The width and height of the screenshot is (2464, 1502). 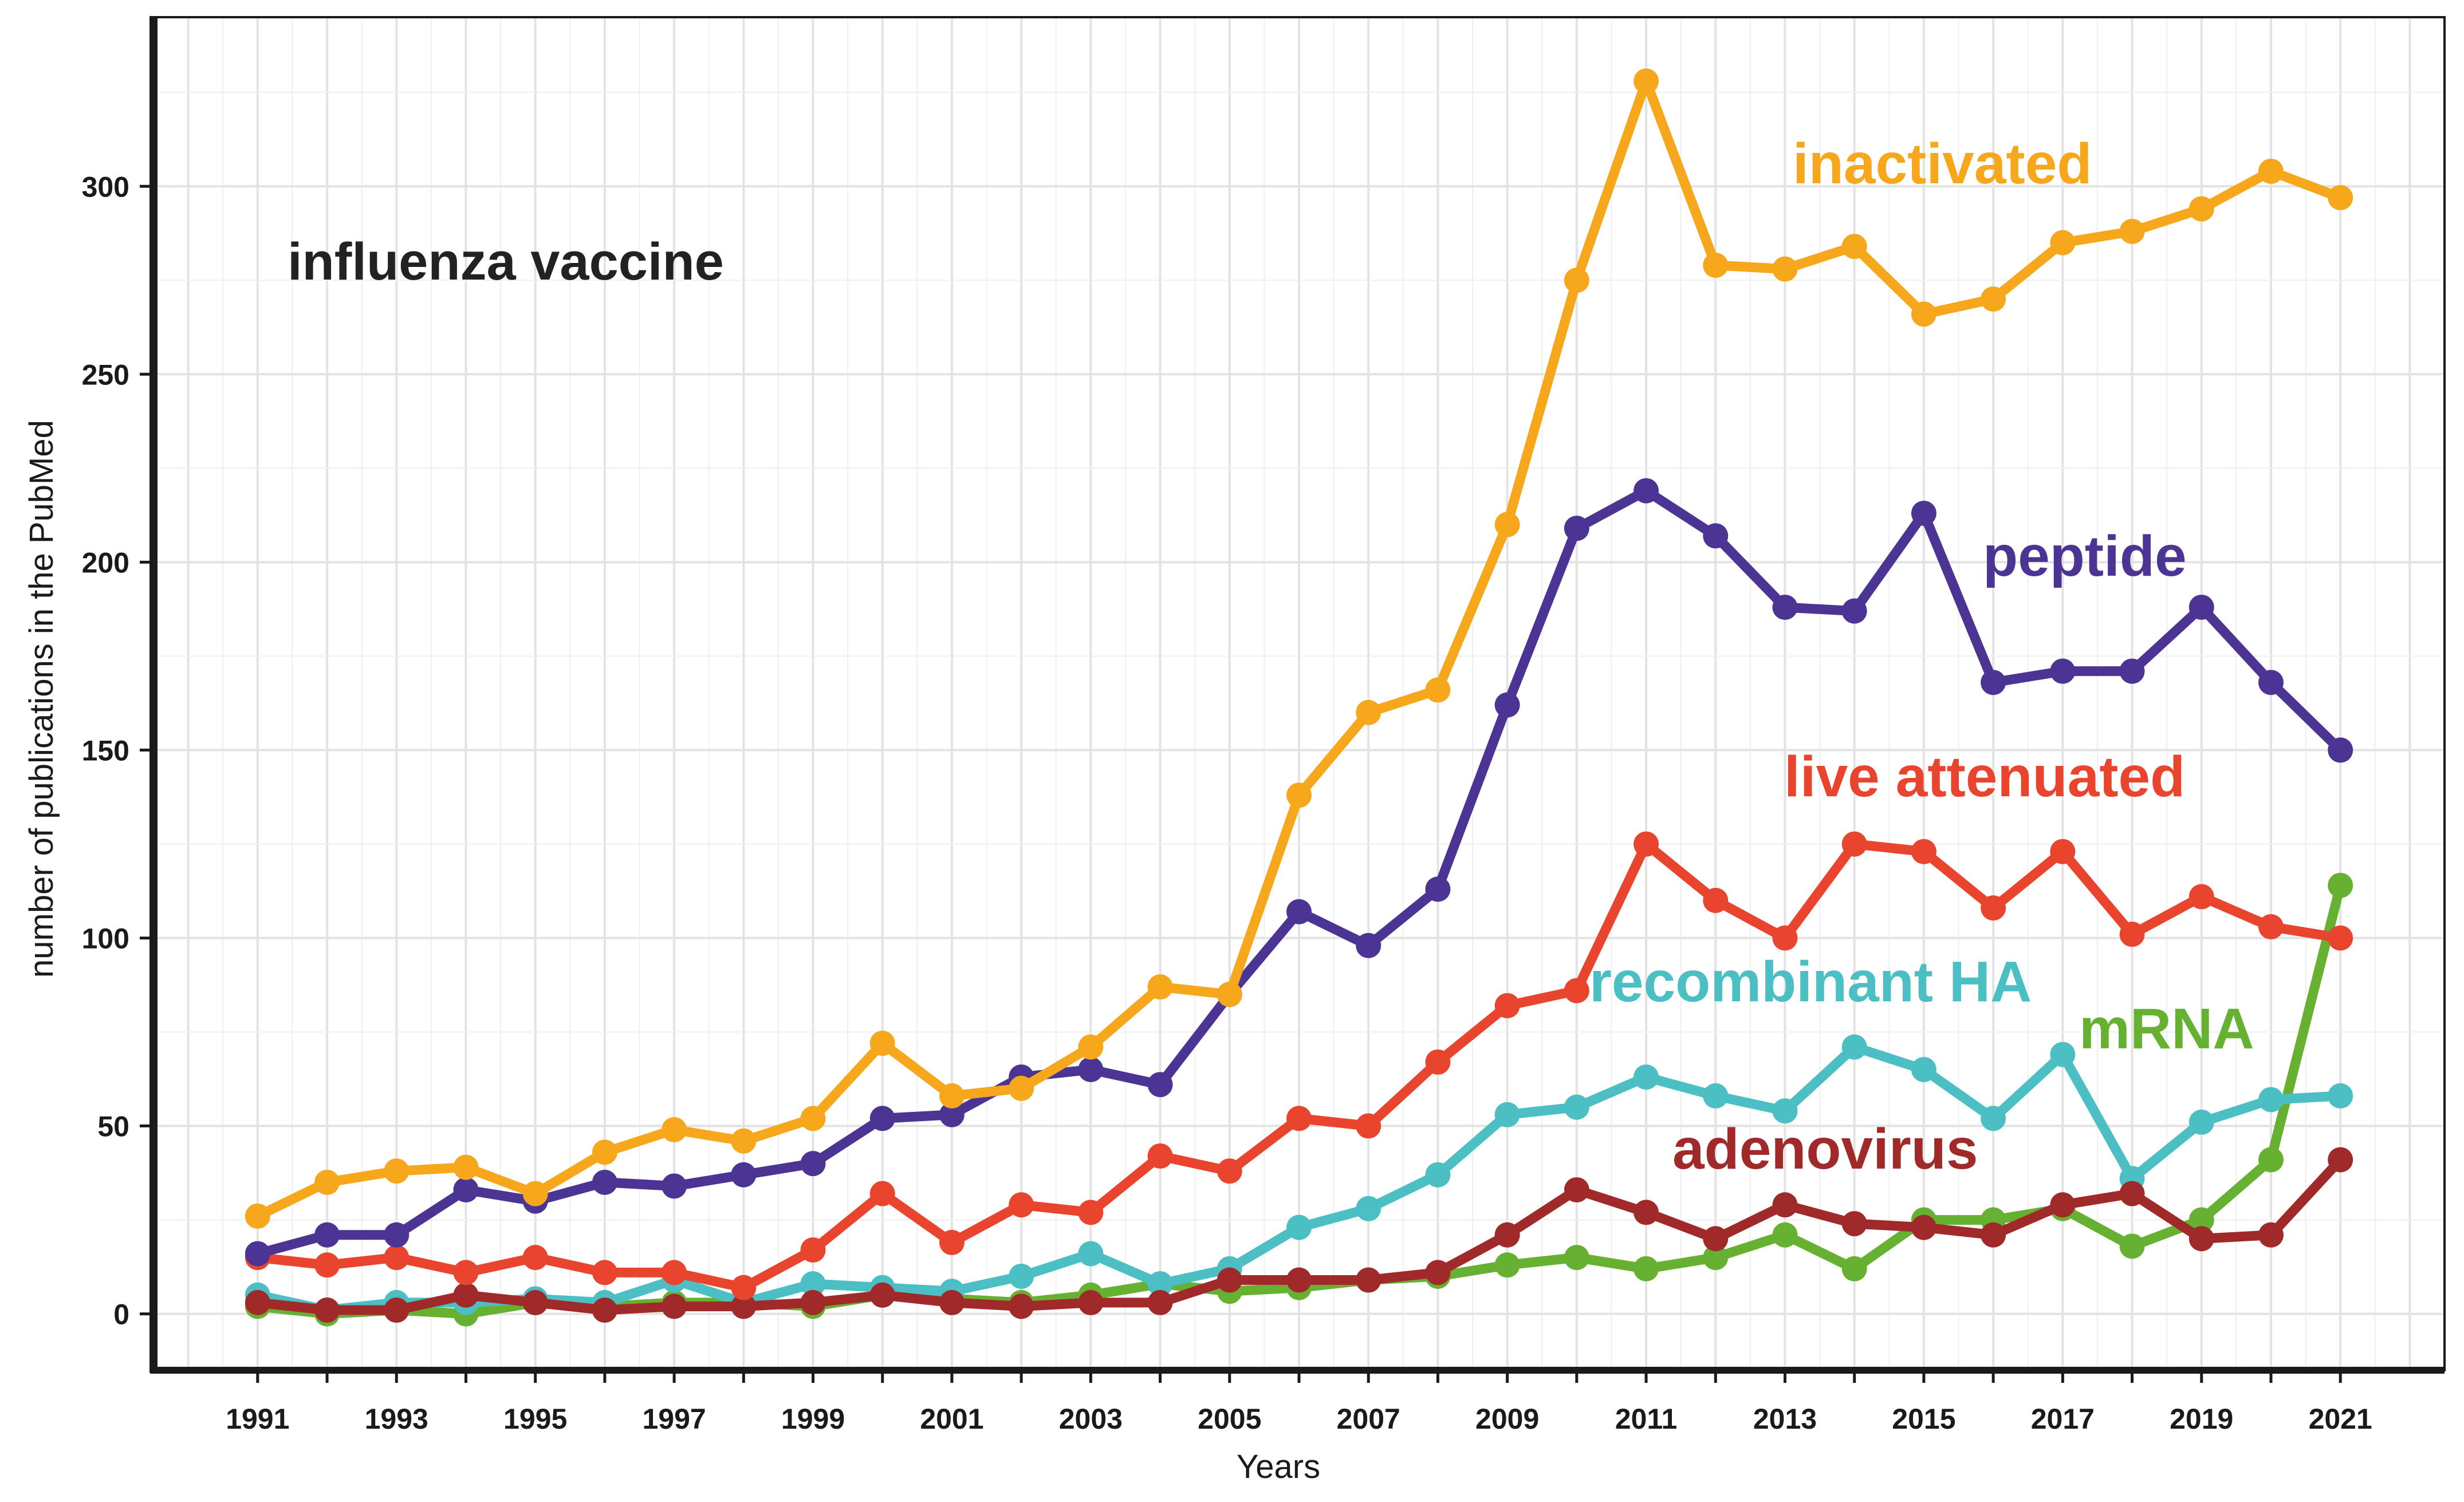 I want to click on x-tick-label: 1993, so click(x=396, y=1419).